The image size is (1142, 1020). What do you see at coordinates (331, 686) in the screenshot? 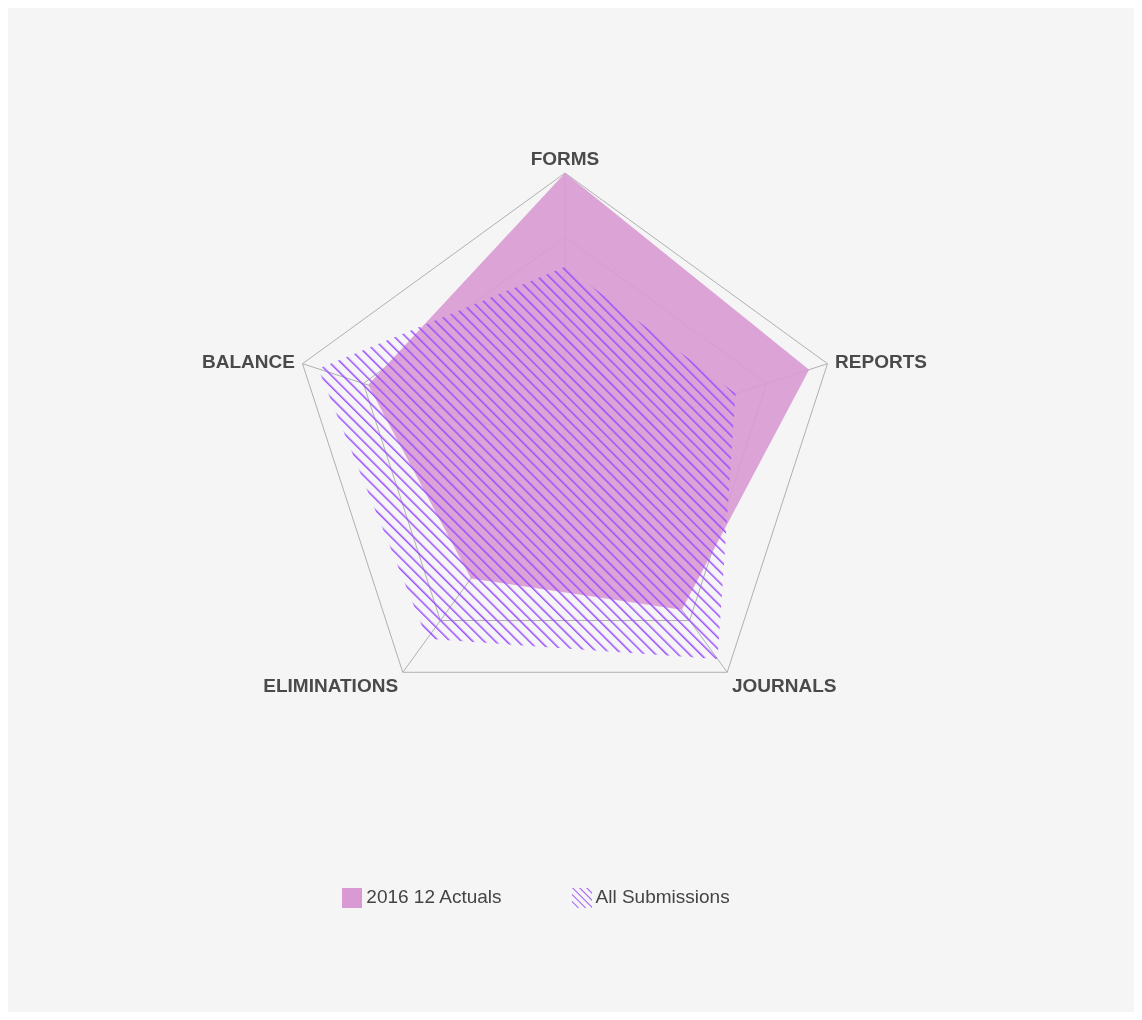
I see `spoke-label: ELIMINATIONS` at bounding box center [331, 686].